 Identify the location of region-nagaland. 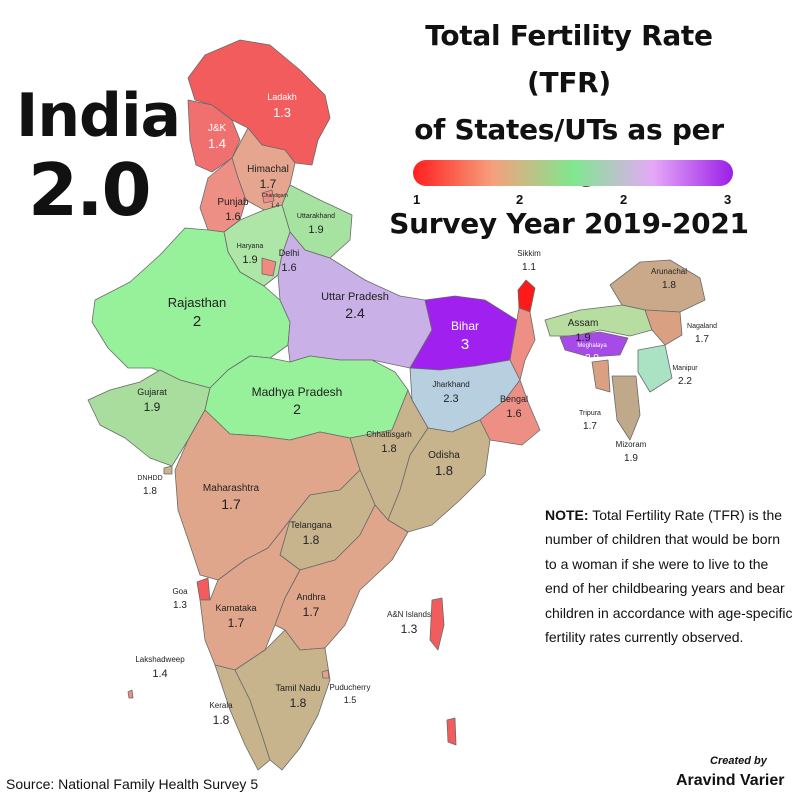
(663, 327).